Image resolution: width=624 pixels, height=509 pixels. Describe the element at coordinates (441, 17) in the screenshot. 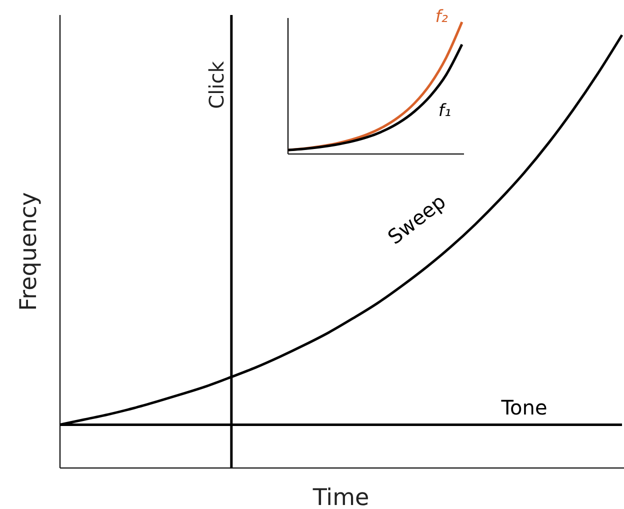

I see `series-label: f₂` at that location.